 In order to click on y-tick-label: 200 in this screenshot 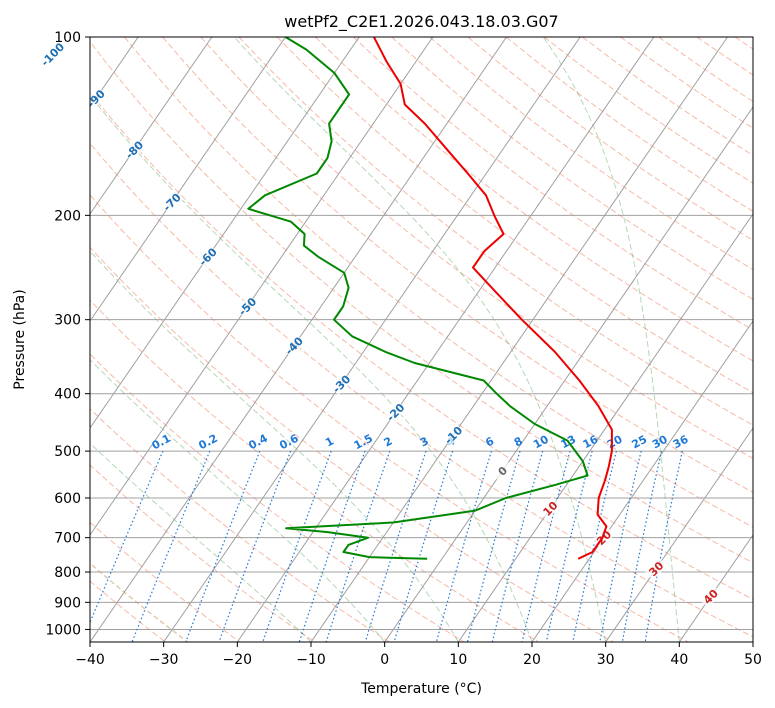, I will do `click(67, 216)`.